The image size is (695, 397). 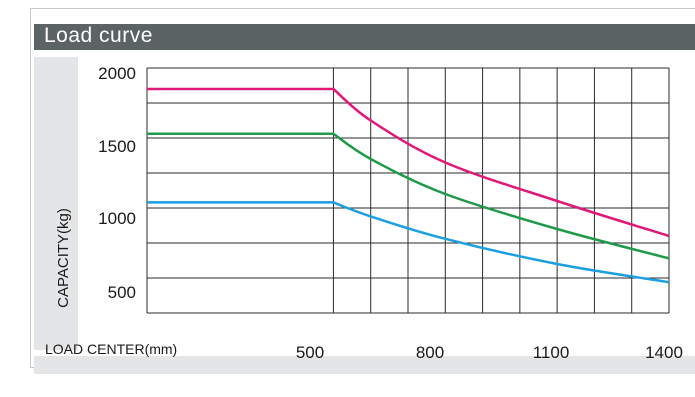 What do you see at coordinates (364, 365) in the screenshot?
I see `x-axis-band` at bounding box center [364, 365].